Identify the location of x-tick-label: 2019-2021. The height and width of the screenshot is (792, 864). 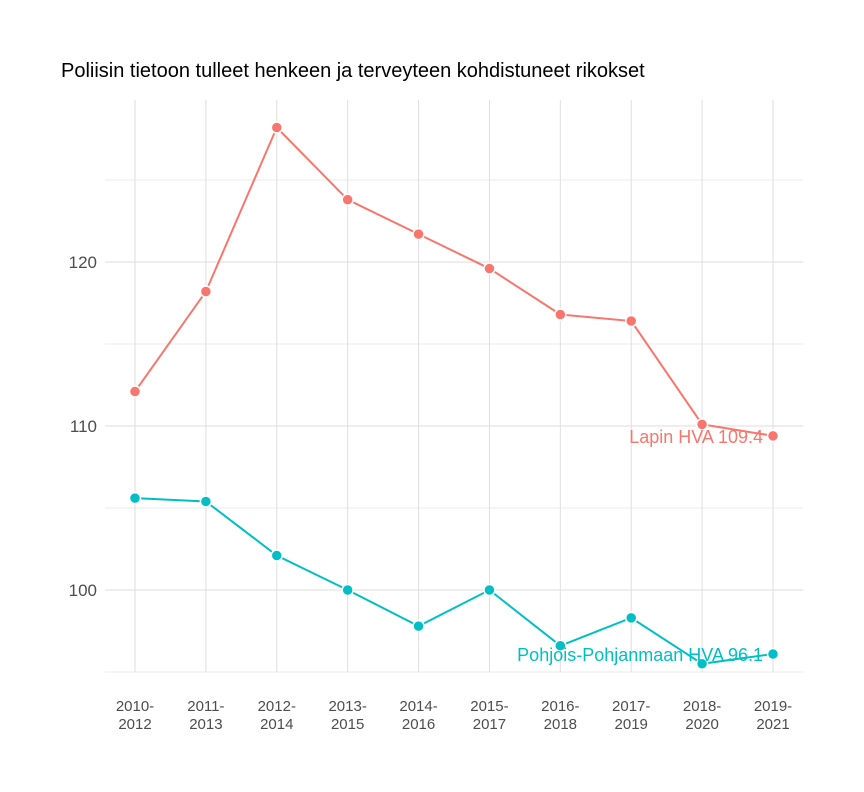
(773, 715).